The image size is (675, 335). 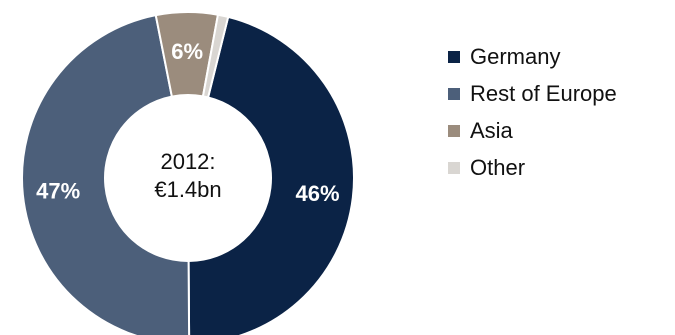 I want to click on legend-label-germany: Germany, so click(x=515, y=56).